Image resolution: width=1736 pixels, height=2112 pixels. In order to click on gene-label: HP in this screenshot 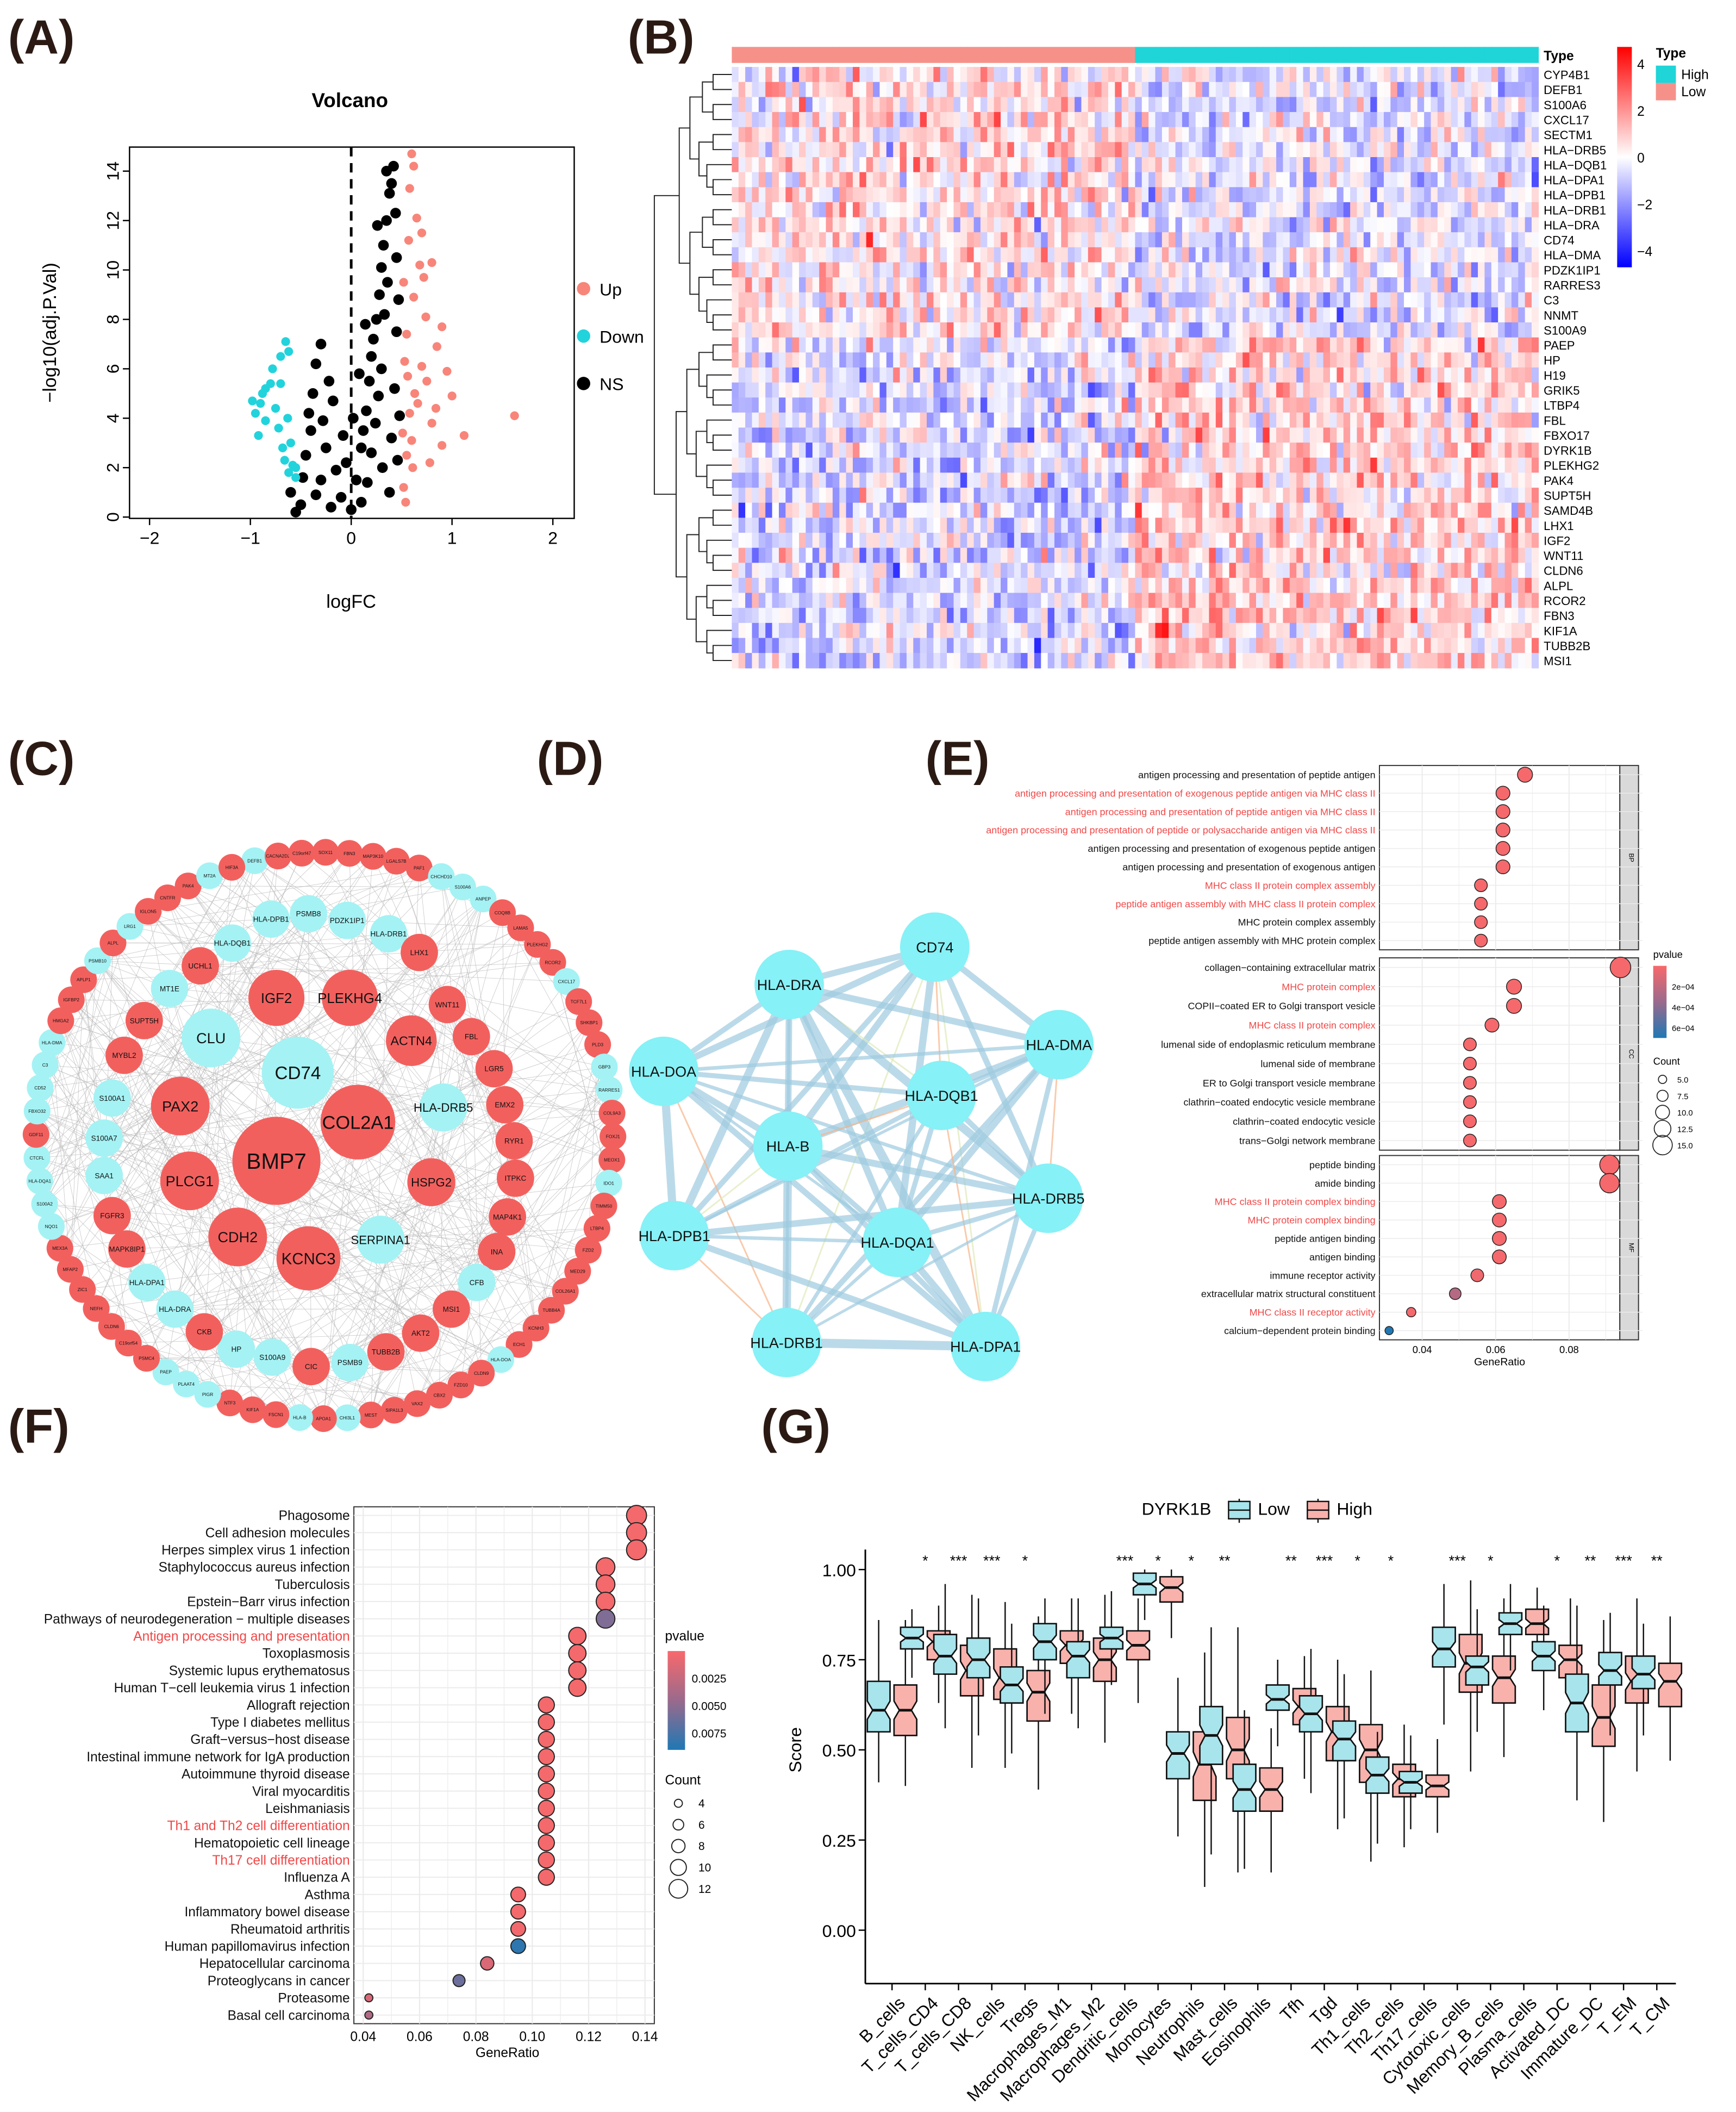, I will do `click(1552, 361)`.